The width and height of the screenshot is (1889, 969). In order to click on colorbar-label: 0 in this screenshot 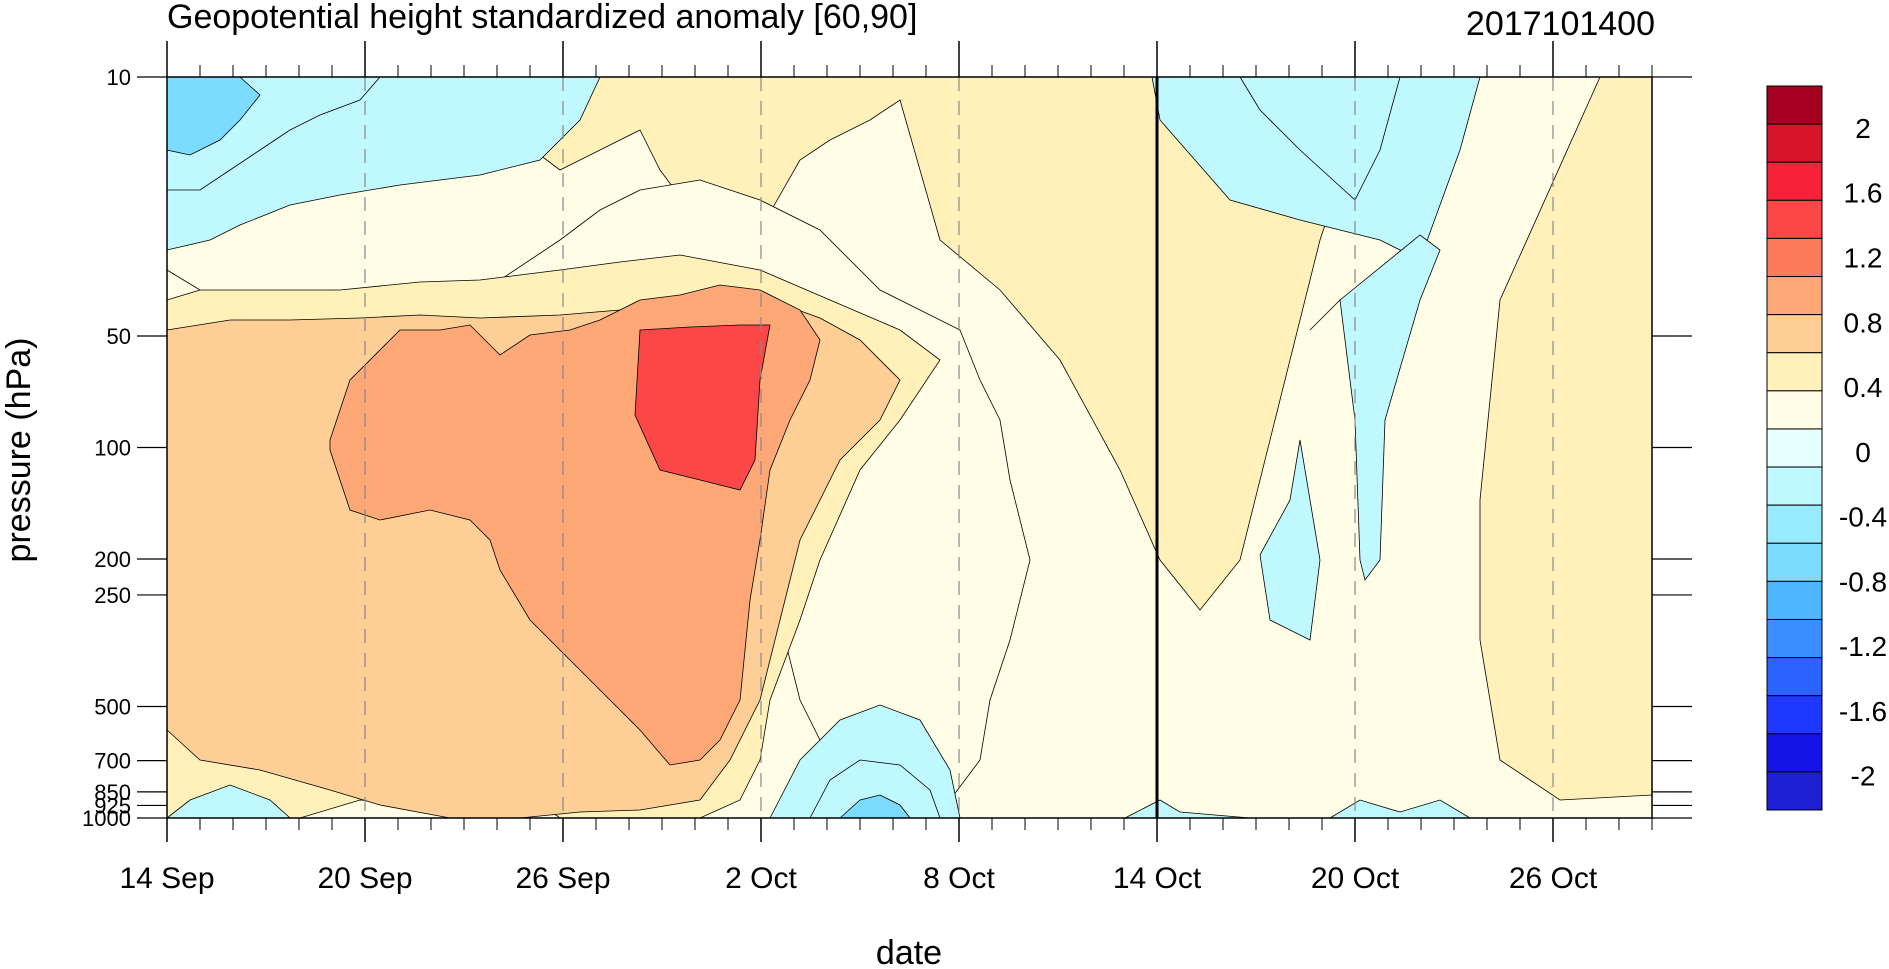, I will do `click(1863, 452)`.